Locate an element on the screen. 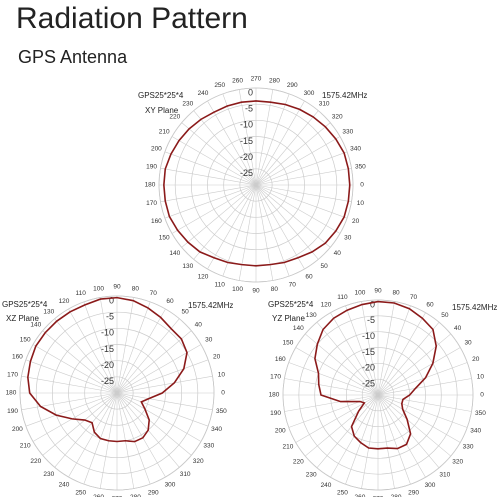 Image resolution: width=500 pixels, height=497 pixels. angle-tick-label: 130 is located at coordinates (311, 315).